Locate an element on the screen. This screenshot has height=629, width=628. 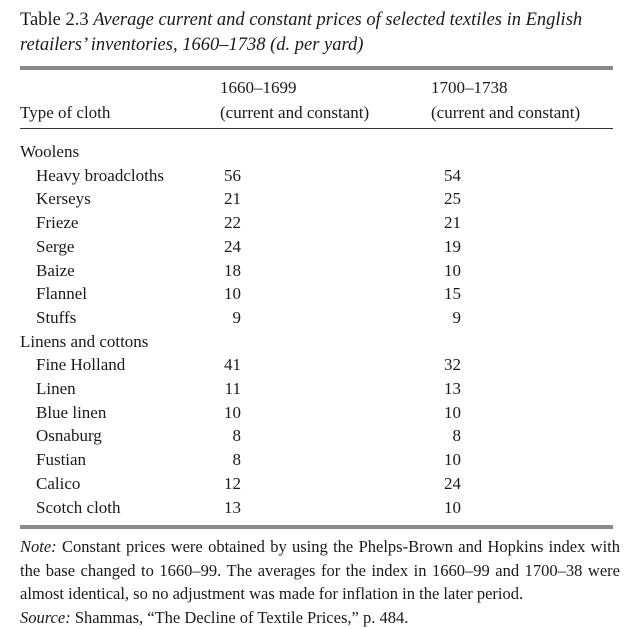
price-1660-1699: 9 is located at coordinates (231, 318).